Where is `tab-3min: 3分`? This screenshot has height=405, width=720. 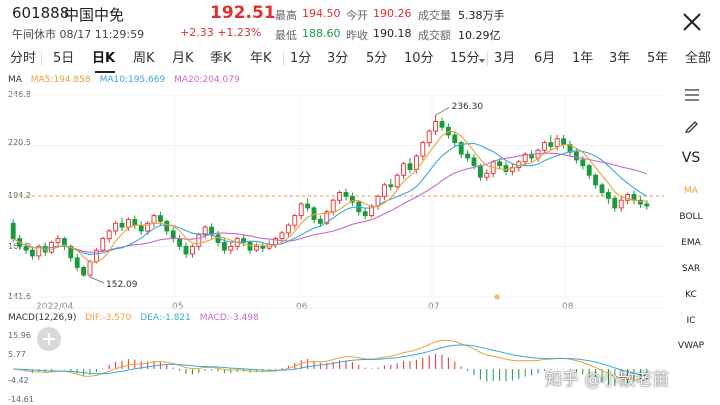
tab-3min: 3分 is located at coordinates (338, 58).